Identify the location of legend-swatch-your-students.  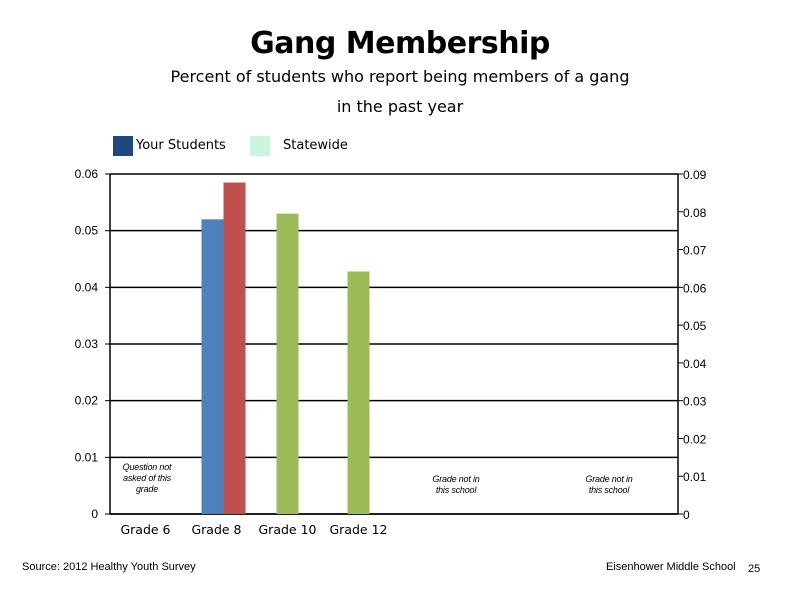
(123, 146).